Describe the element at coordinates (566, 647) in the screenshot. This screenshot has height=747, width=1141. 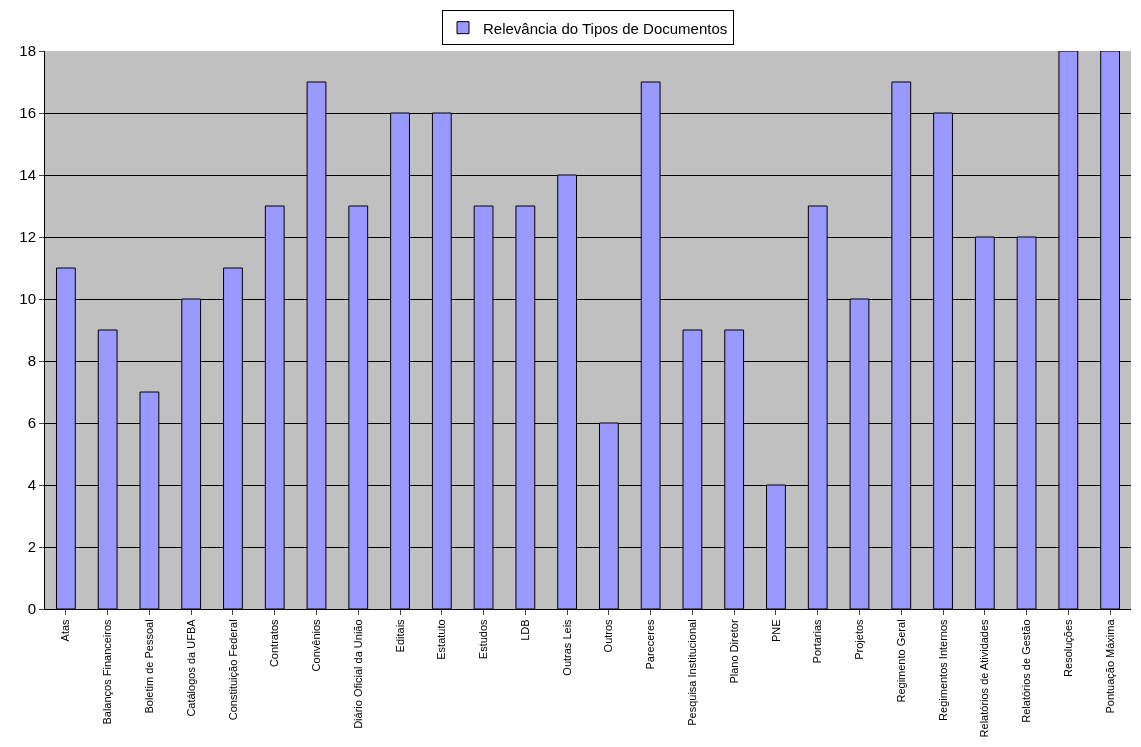
I see `x-tick-label: Outras Leis` at that location.